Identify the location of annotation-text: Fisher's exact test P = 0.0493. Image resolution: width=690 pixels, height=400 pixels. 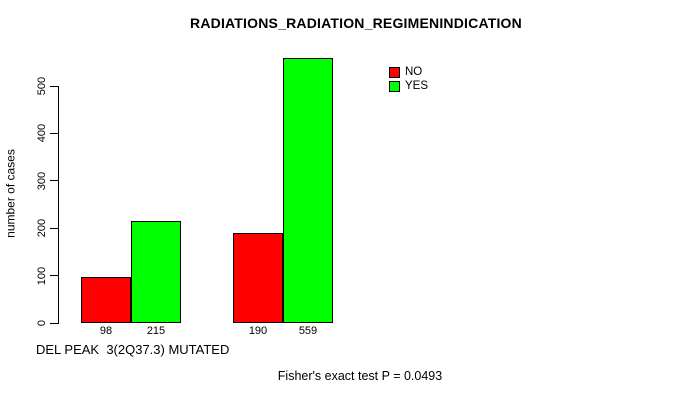
(360, 376).